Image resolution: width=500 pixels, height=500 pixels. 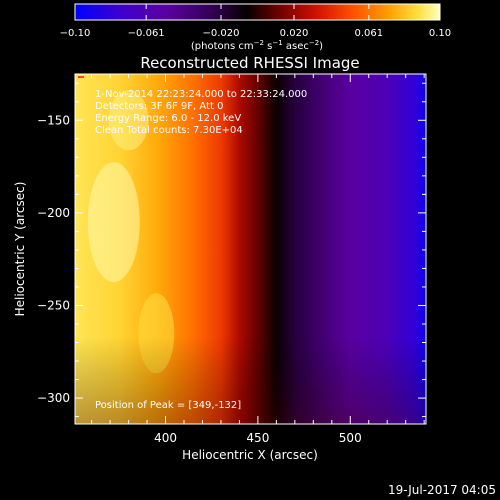 What do you see at coordinates (257, 12) in the screenshot?
I see `colorbar-gradient` at bounding box center [257, 12].